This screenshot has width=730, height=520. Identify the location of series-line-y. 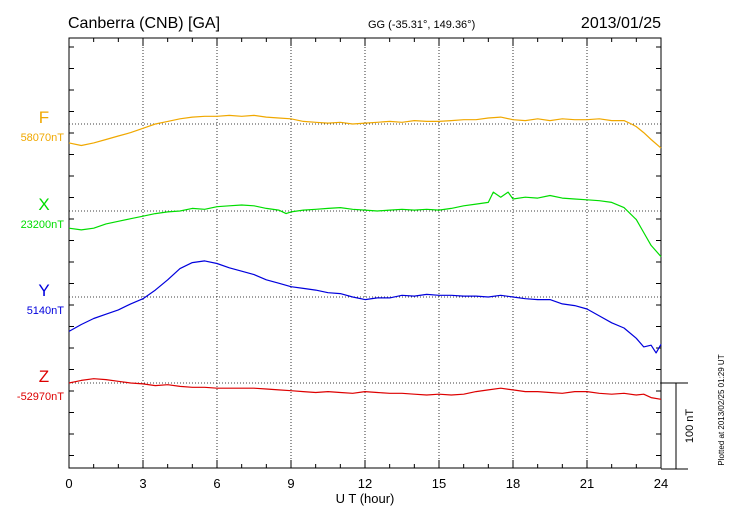
(365, 307).